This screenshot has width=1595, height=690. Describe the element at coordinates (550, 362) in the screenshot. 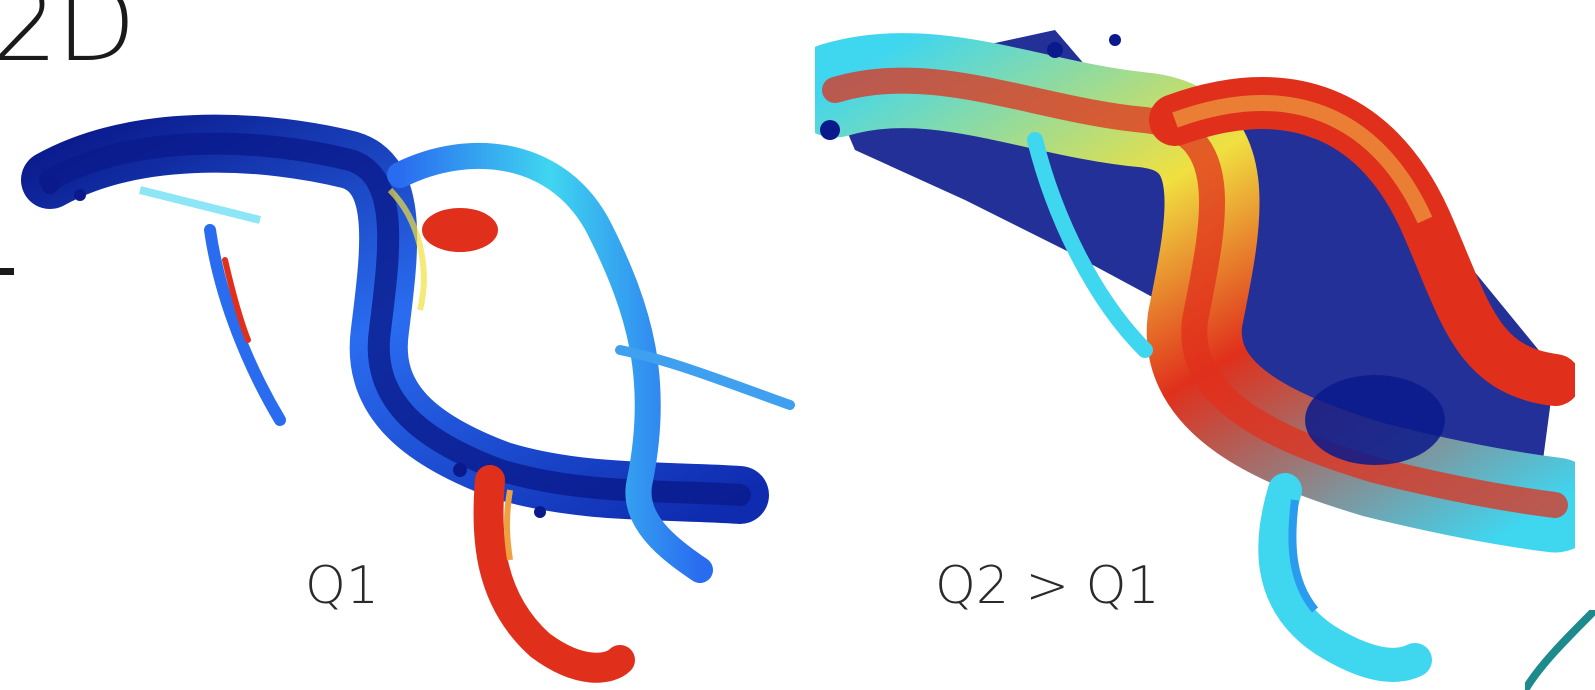

I see `right-branch-q1` at that location.